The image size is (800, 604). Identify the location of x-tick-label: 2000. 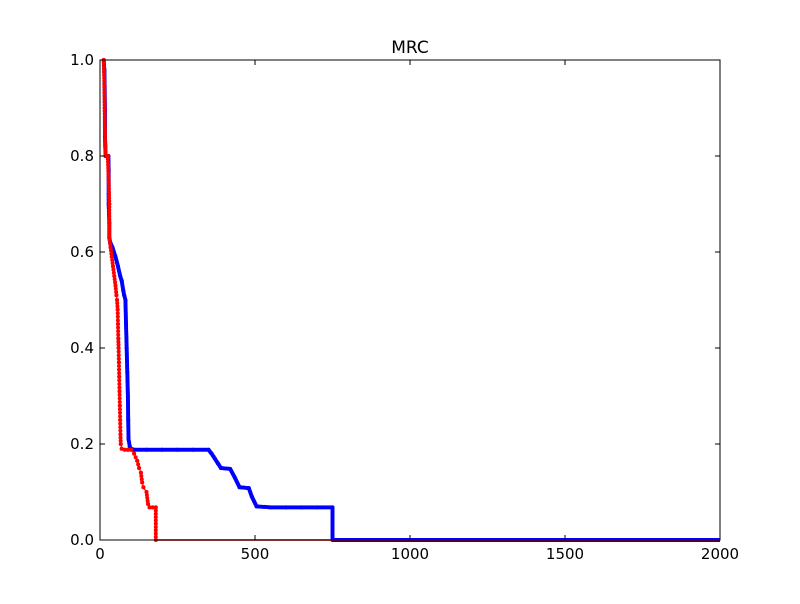
(720, 554).